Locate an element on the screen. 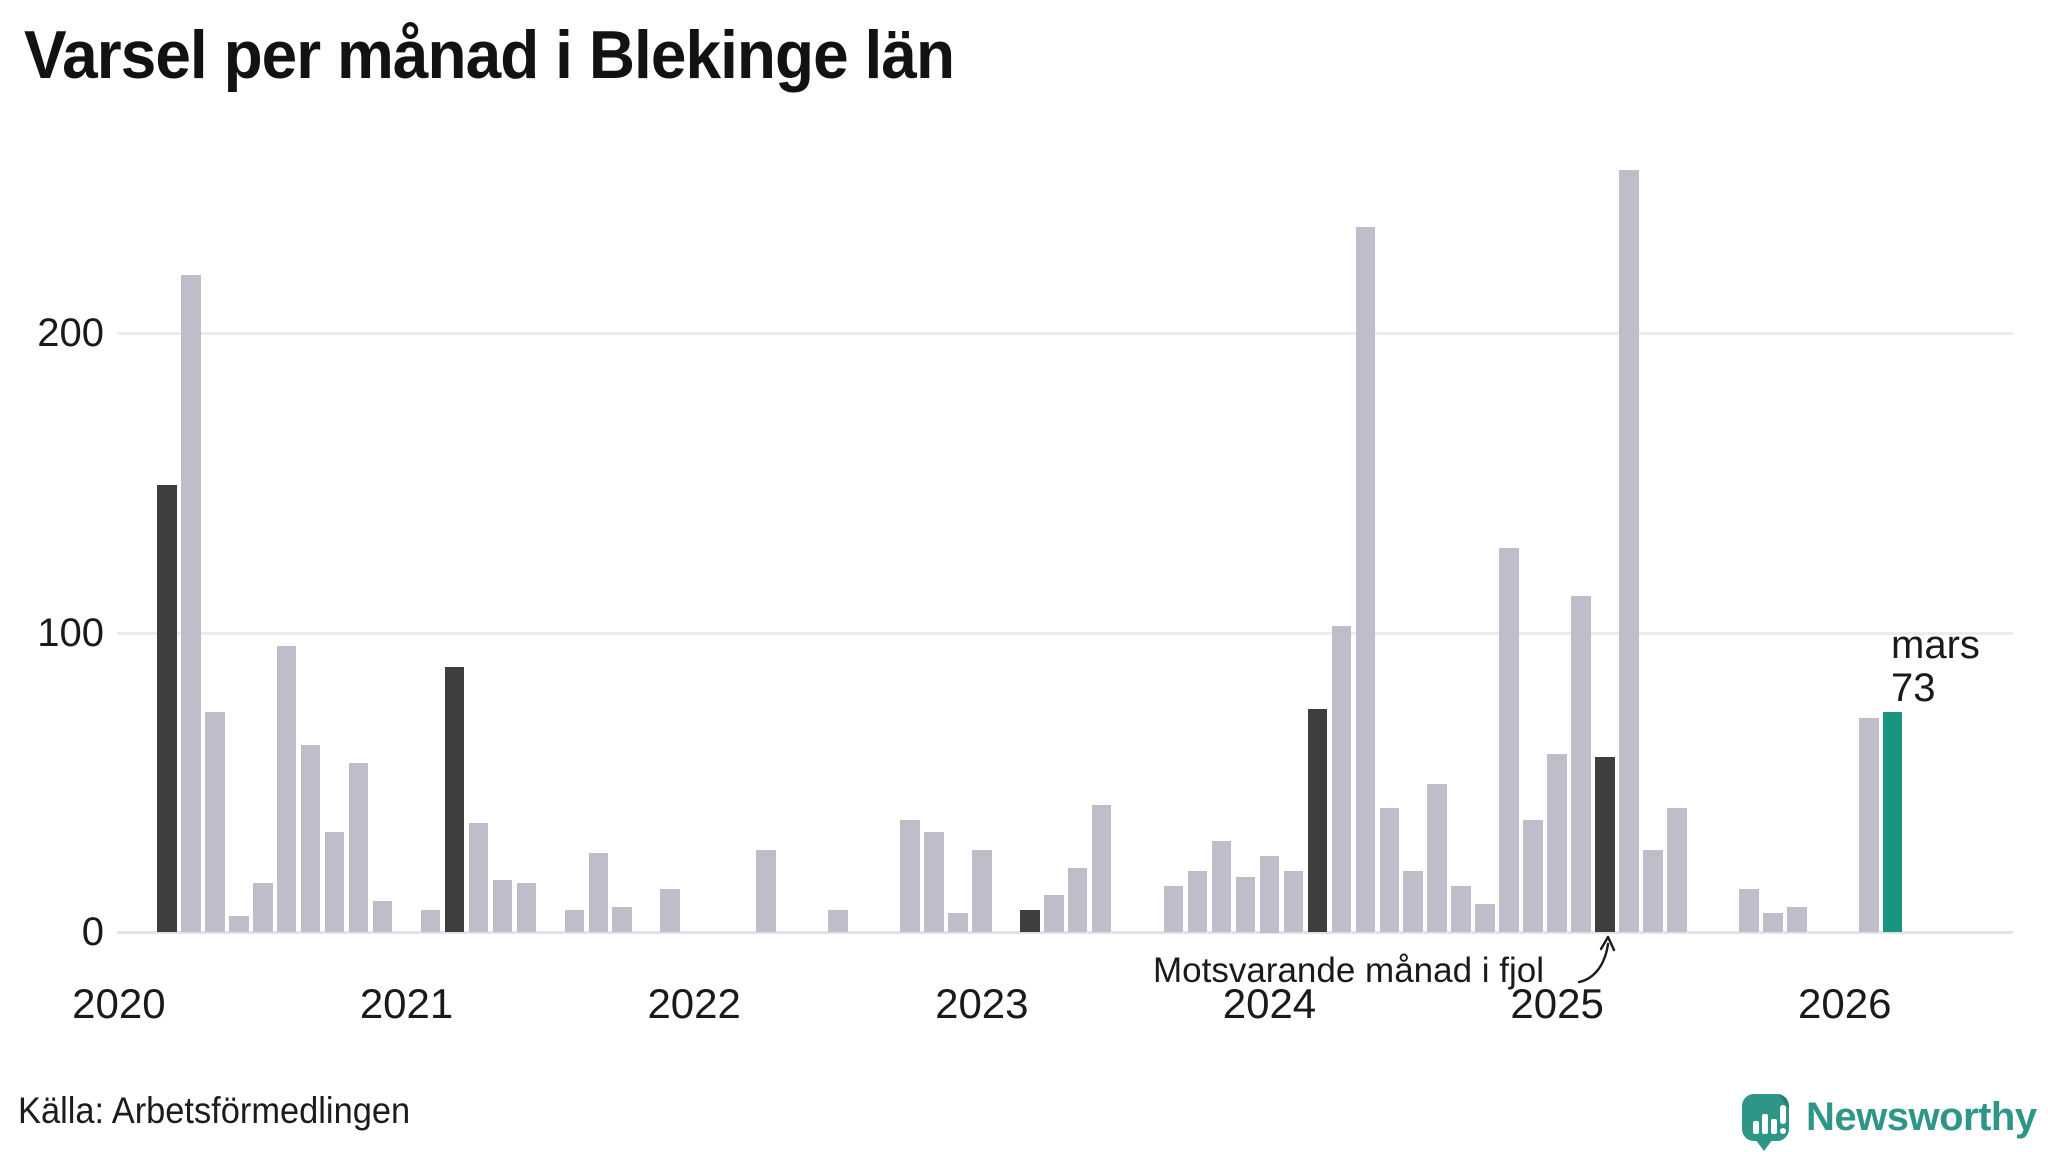 The image size is (2048, 1152). current-bar-value: 73 is located at coordinates (1913, 688).